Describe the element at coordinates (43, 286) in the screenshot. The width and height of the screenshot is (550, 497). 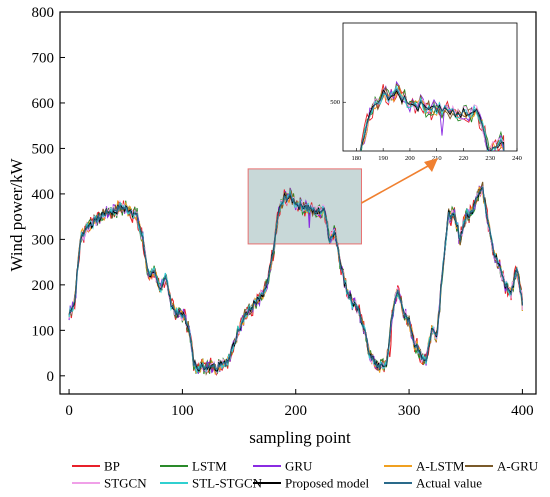
I see `y-tick-label: 200` at that location.